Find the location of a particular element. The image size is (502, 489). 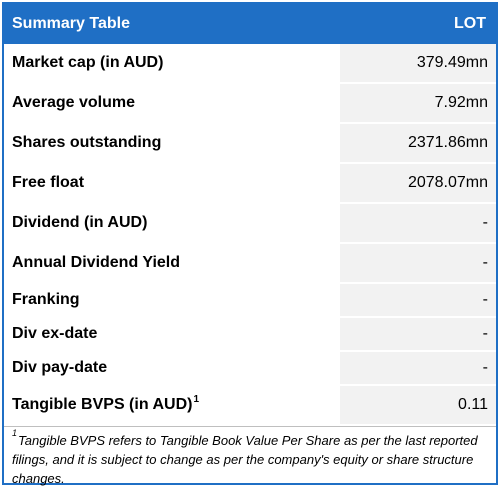

table-header: Summary Table LOT is located at coordinates (250, 24).